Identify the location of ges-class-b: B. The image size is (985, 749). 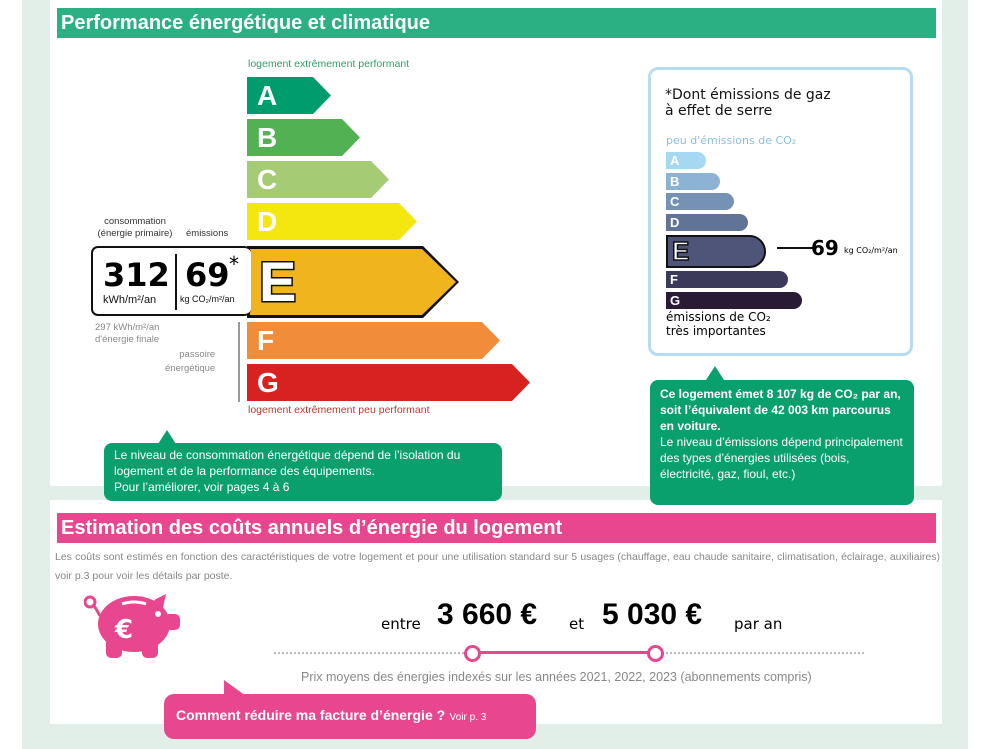
(693, 181).